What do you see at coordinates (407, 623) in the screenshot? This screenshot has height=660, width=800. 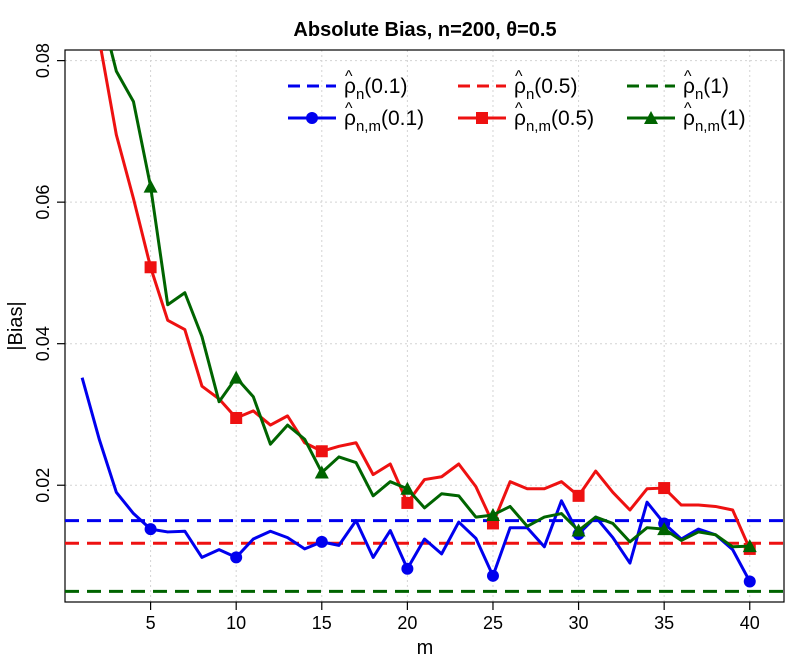 I see `x-tick-label: 20` at bounding box center [407, 623].